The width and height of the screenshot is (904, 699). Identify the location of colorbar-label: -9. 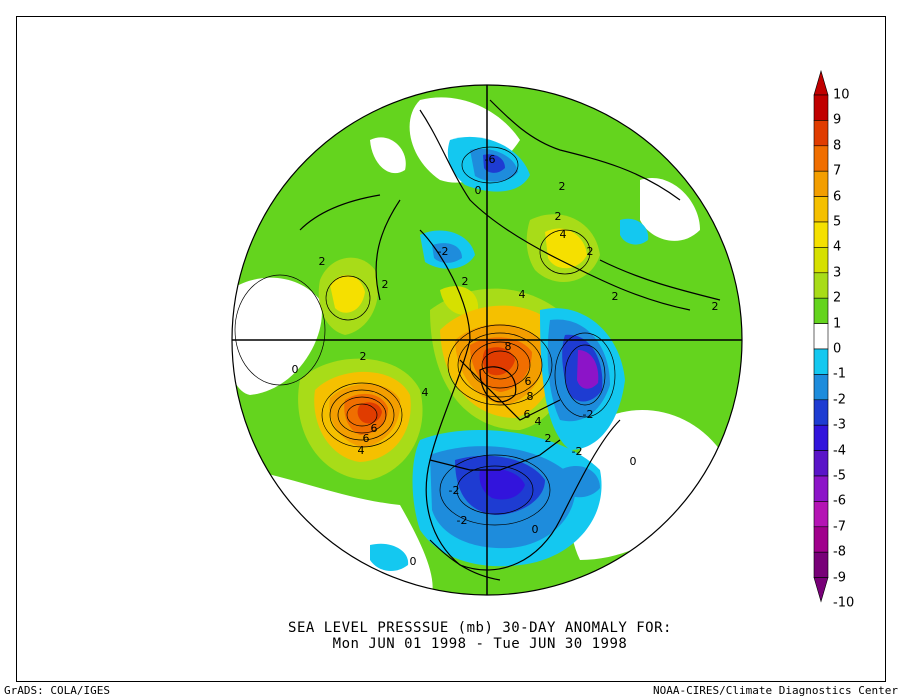
(839, 578).